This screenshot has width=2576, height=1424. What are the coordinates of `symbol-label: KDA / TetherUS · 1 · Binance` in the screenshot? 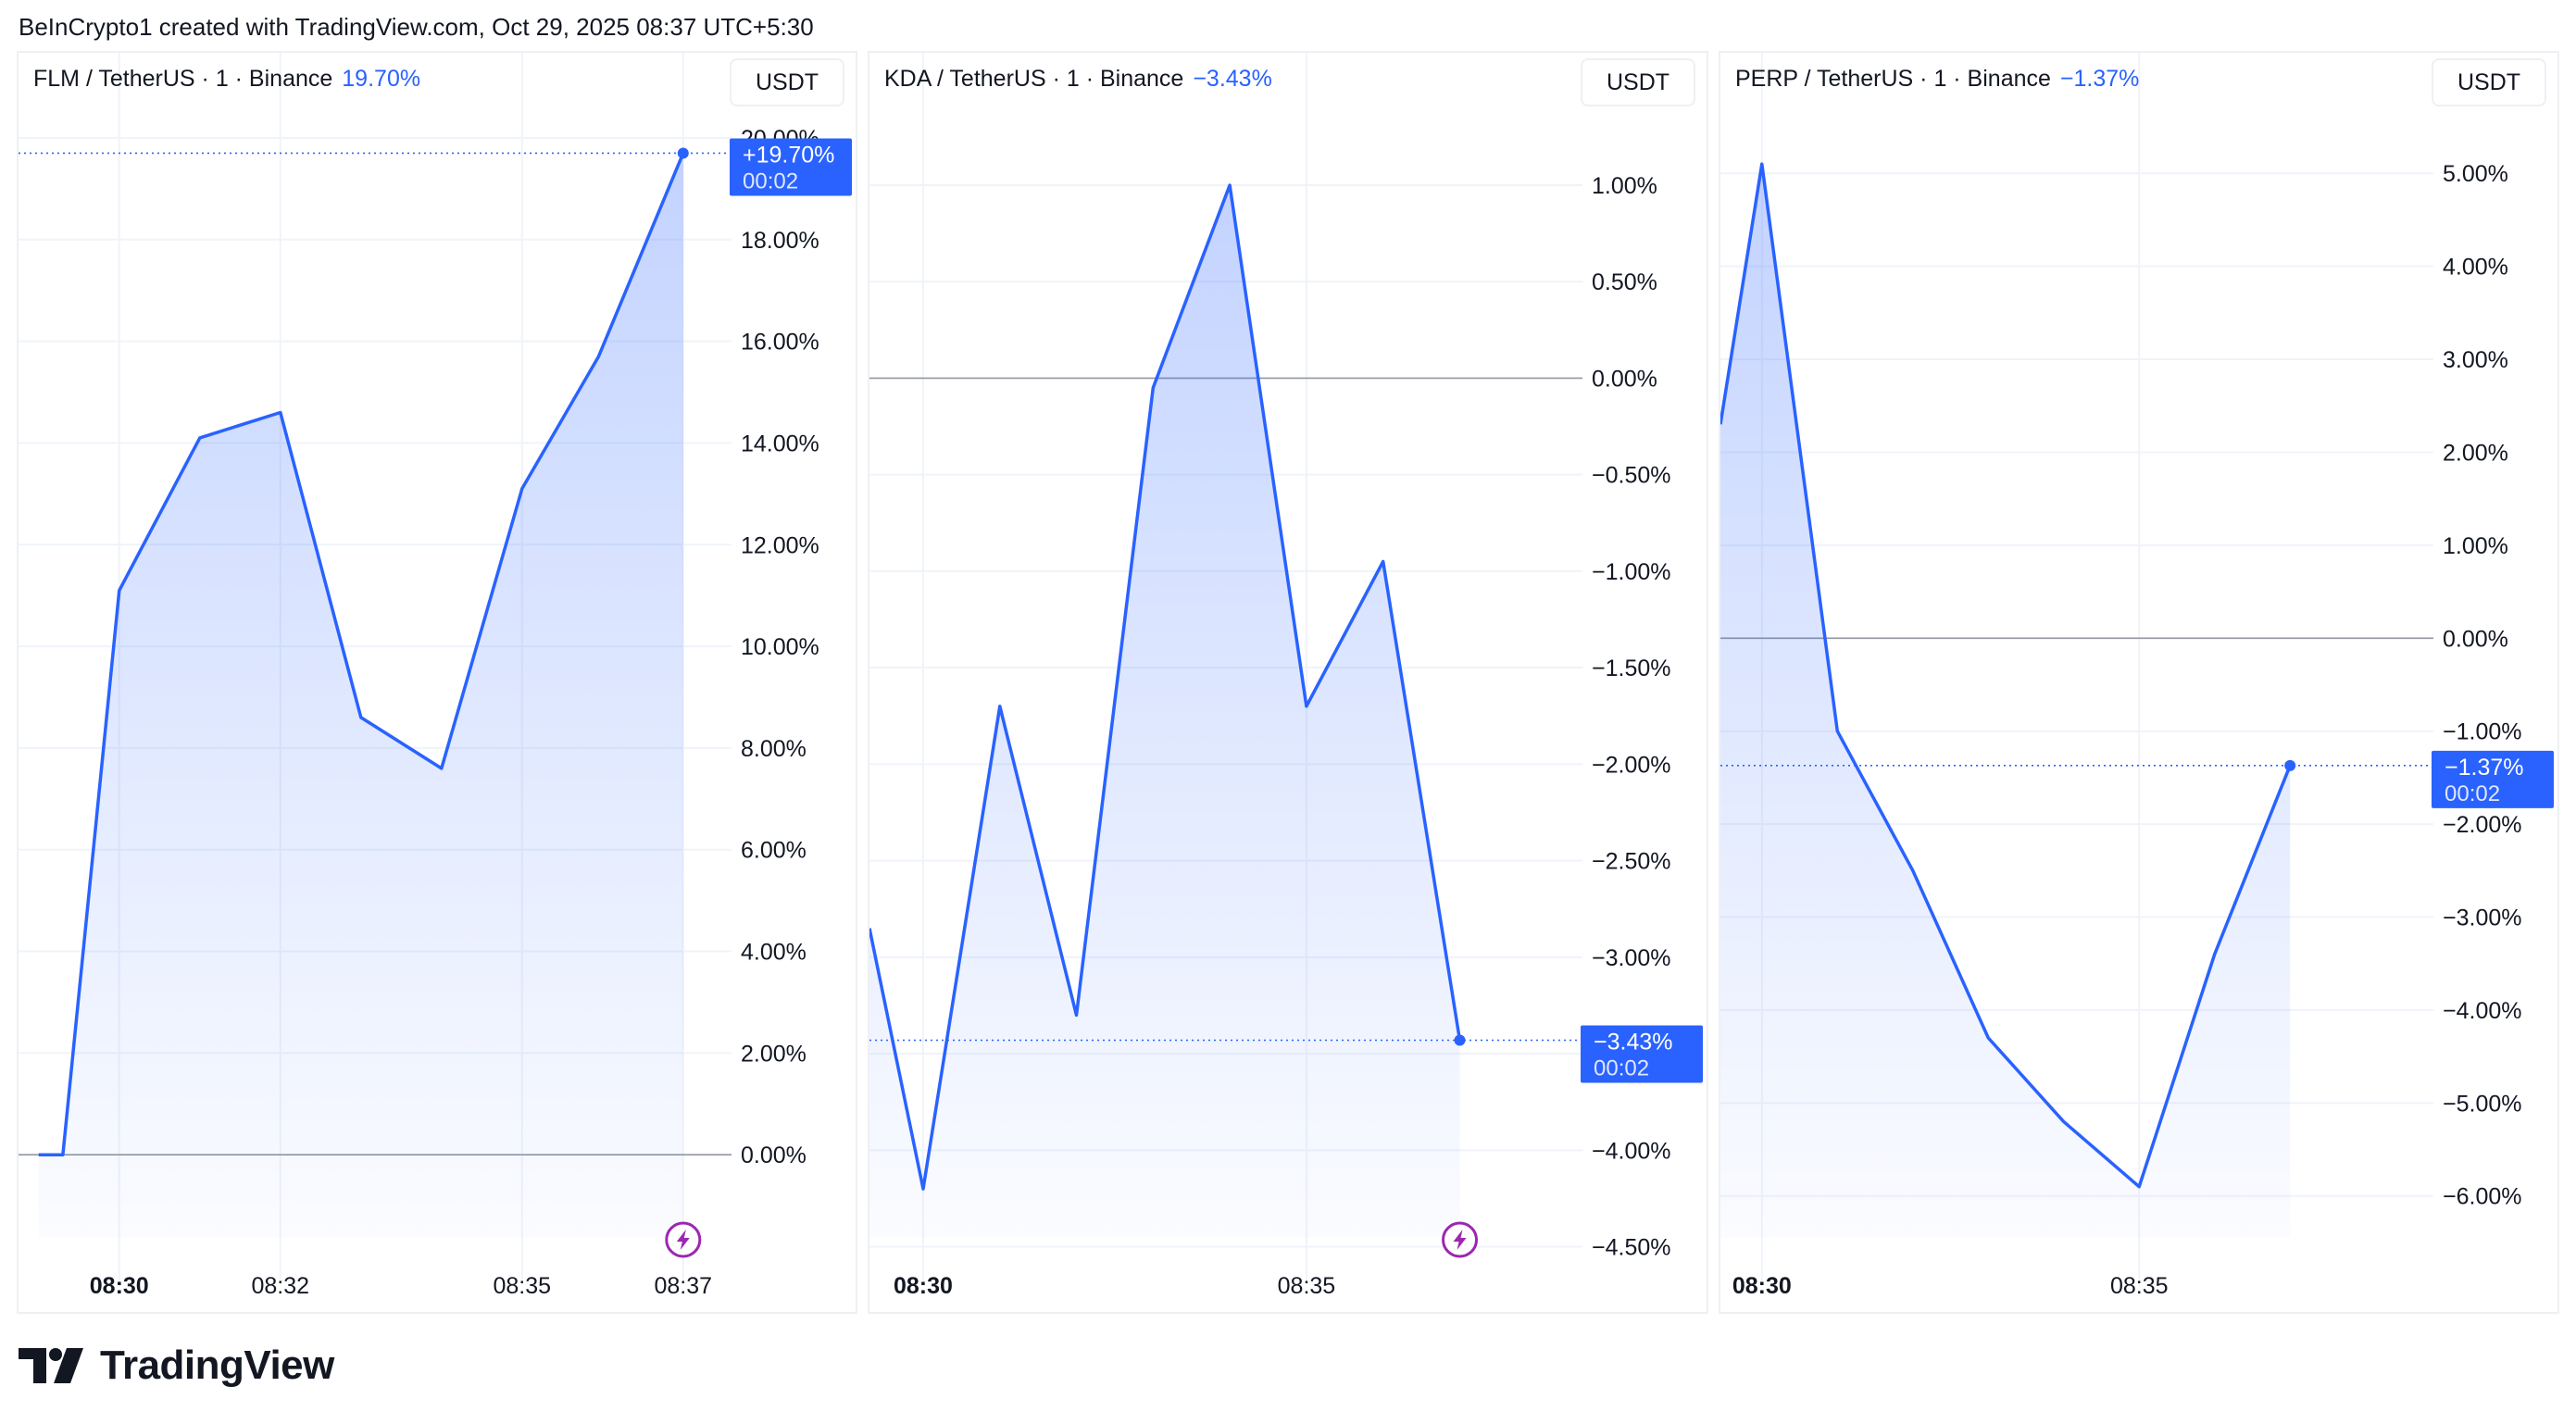 It's located at (1034, 79).